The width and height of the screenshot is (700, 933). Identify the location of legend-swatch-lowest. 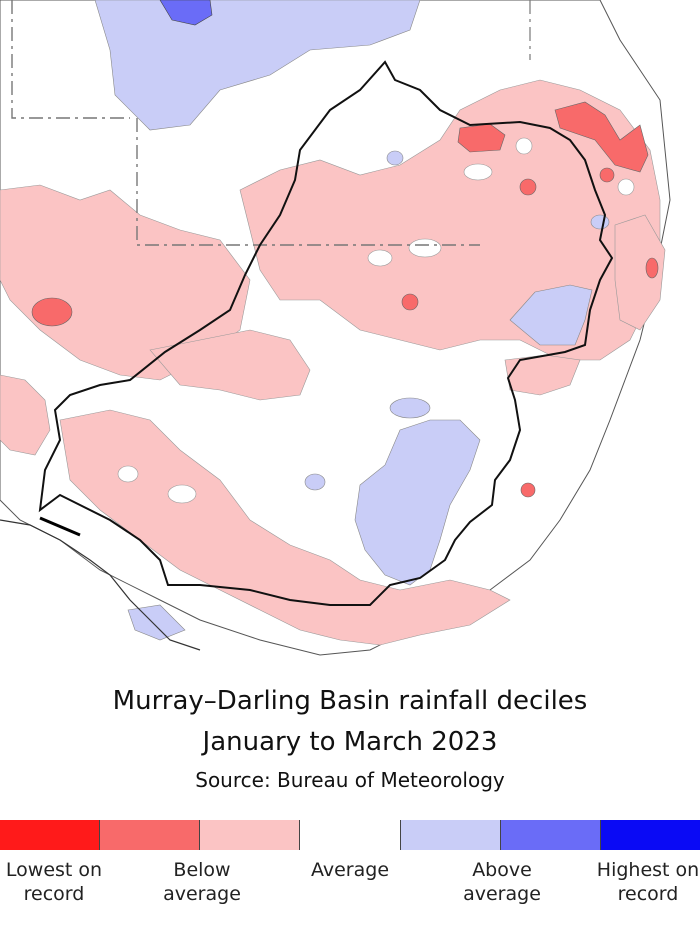
(50, 835).